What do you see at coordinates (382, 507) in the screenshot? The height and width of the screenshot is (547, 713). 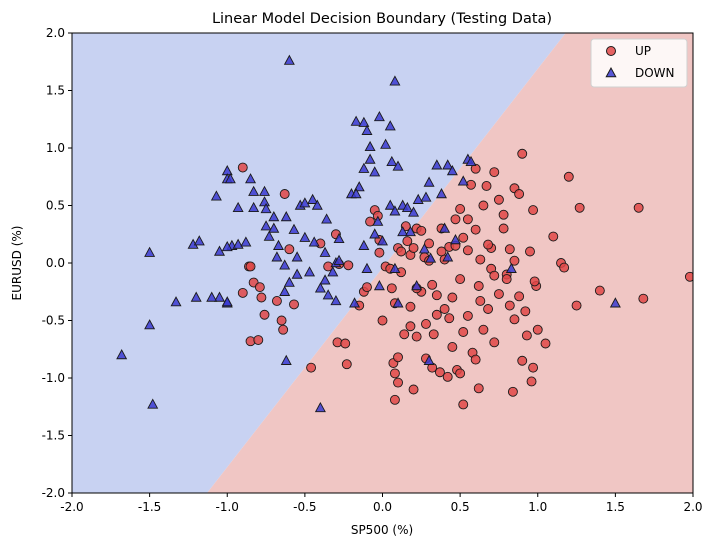 I see `x-tick-label: 0.0` at bounding box center [382, 507].